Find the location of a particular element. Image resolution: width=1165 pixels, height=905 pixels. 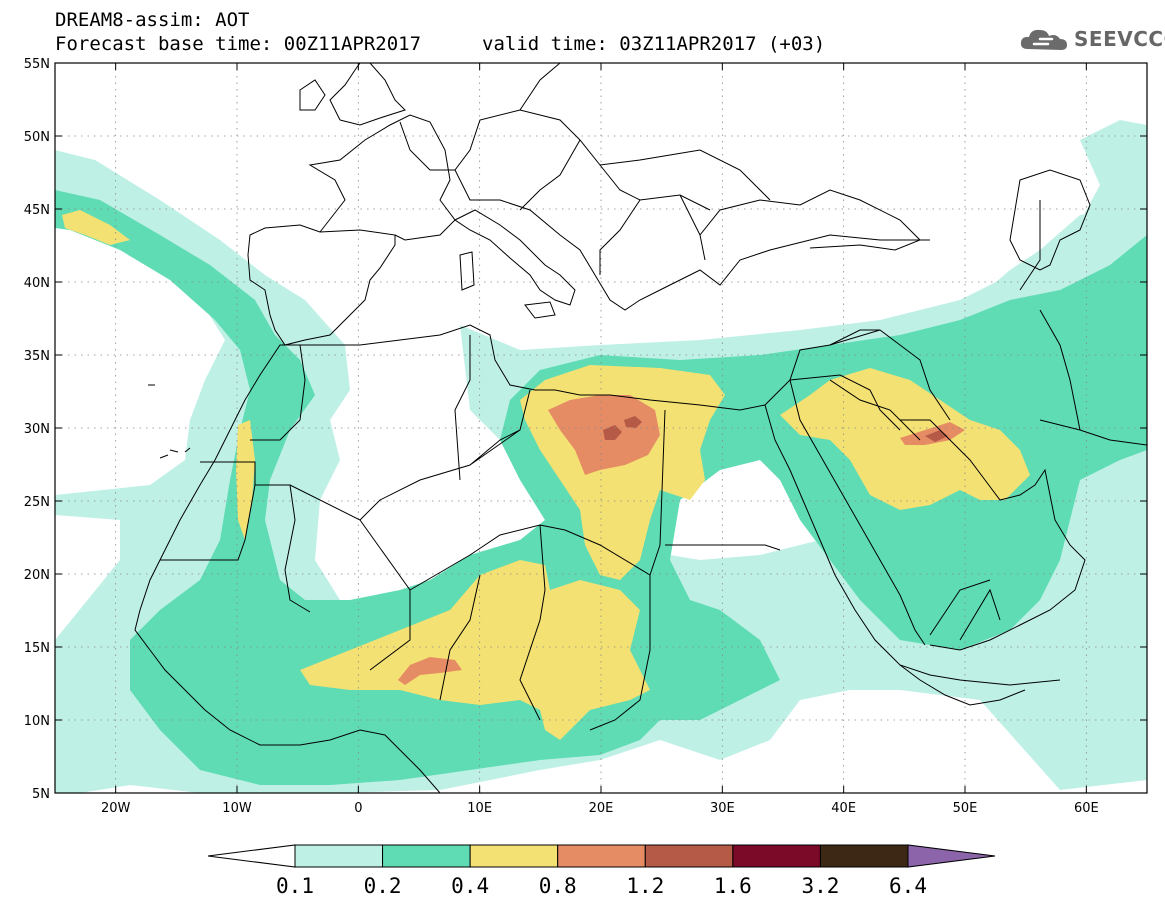

colorbar-boxes is located at coordinates (601, 856).